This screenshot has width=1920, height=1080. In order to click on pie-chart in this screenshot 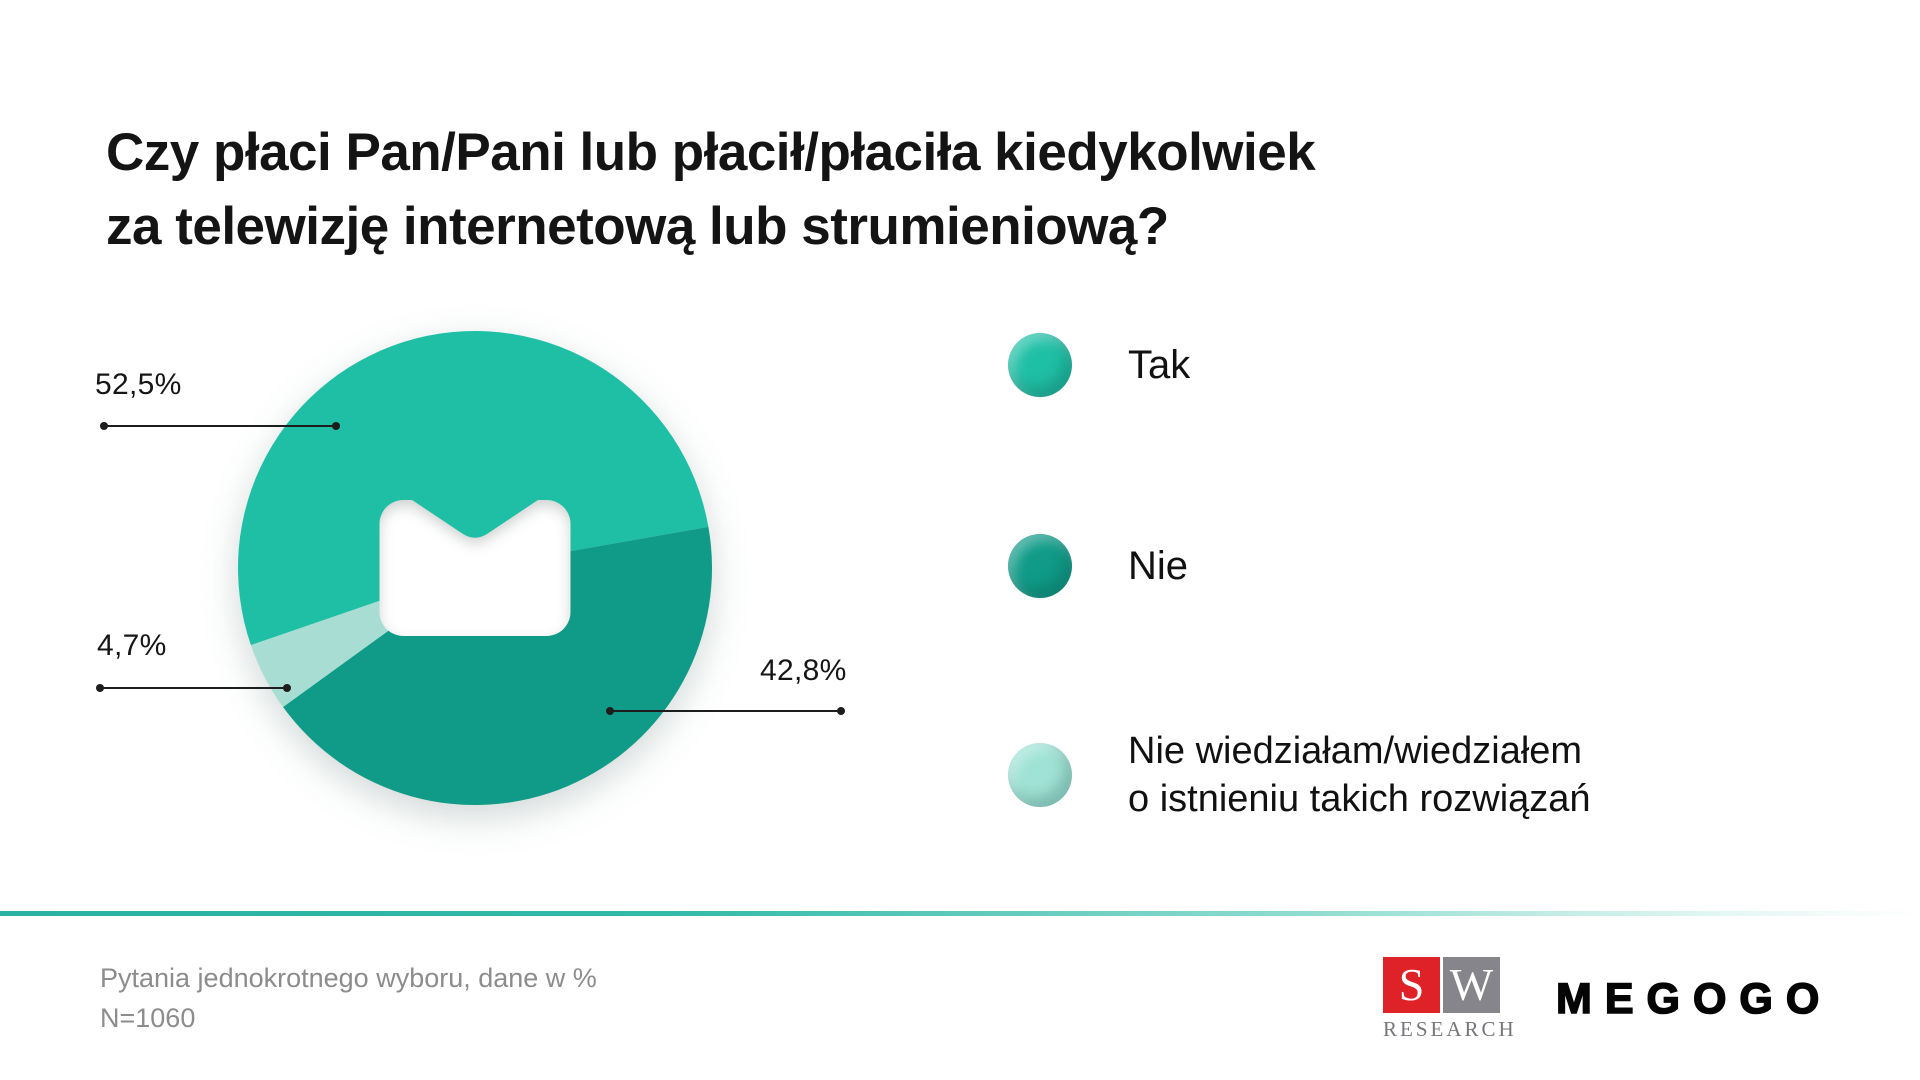, I will do `click(475, 568)`.